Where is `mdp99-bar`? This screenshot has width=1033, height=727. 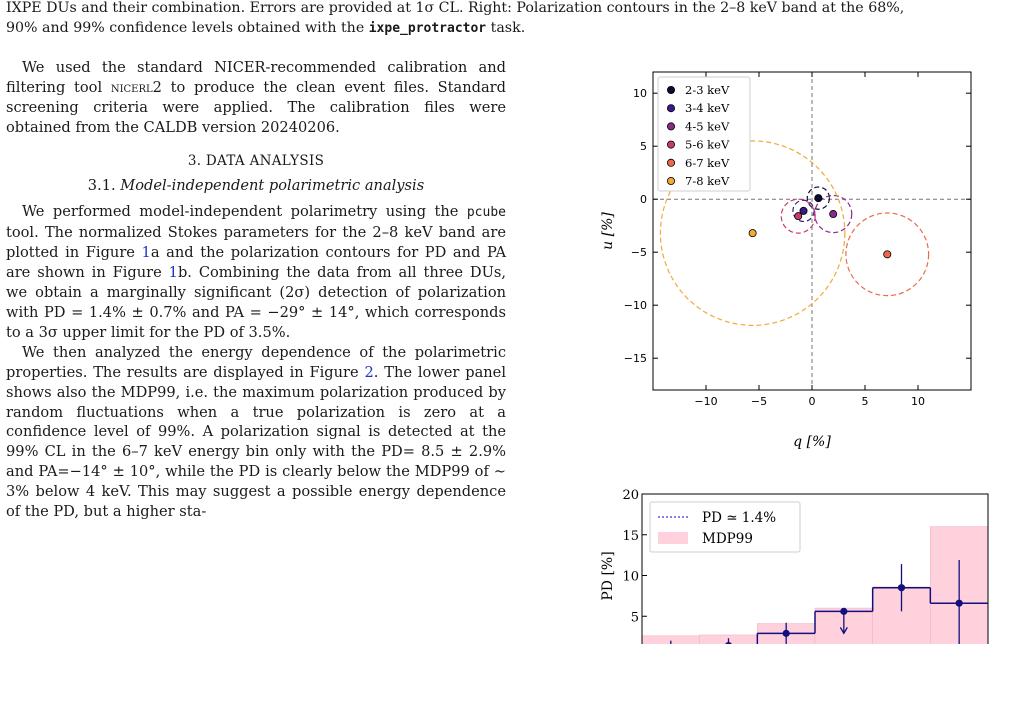 mdp99-bar is located at coordinates (670, 639).